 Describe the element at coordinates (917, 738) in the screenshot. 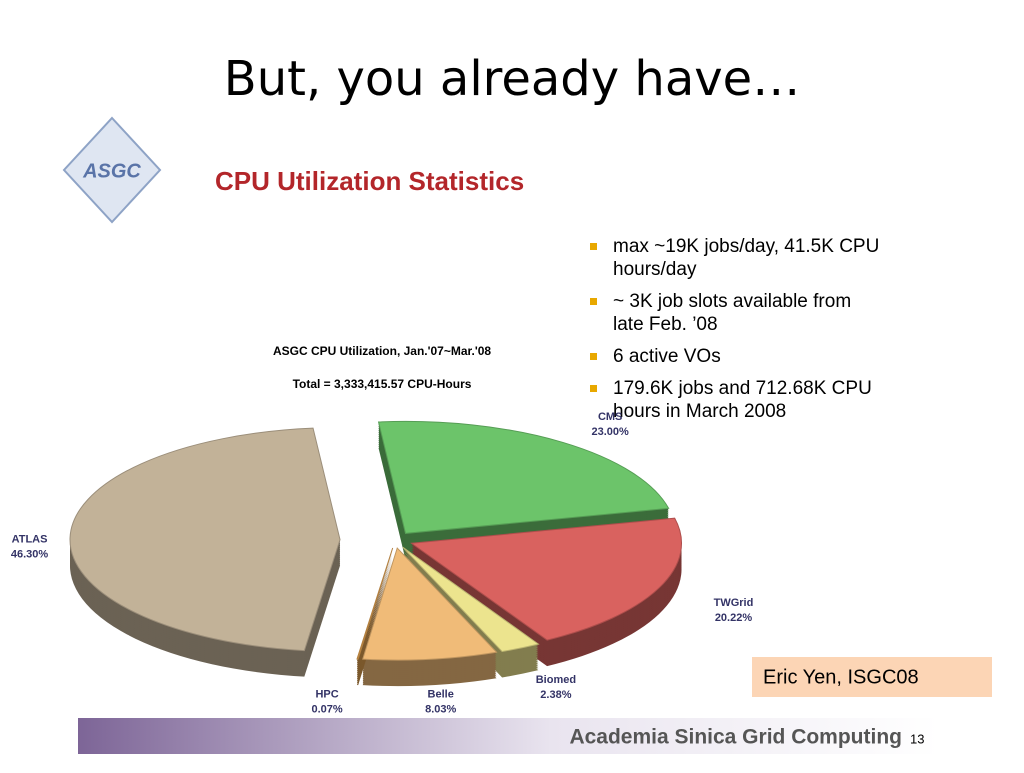

I see `page-number: 13` at that location.